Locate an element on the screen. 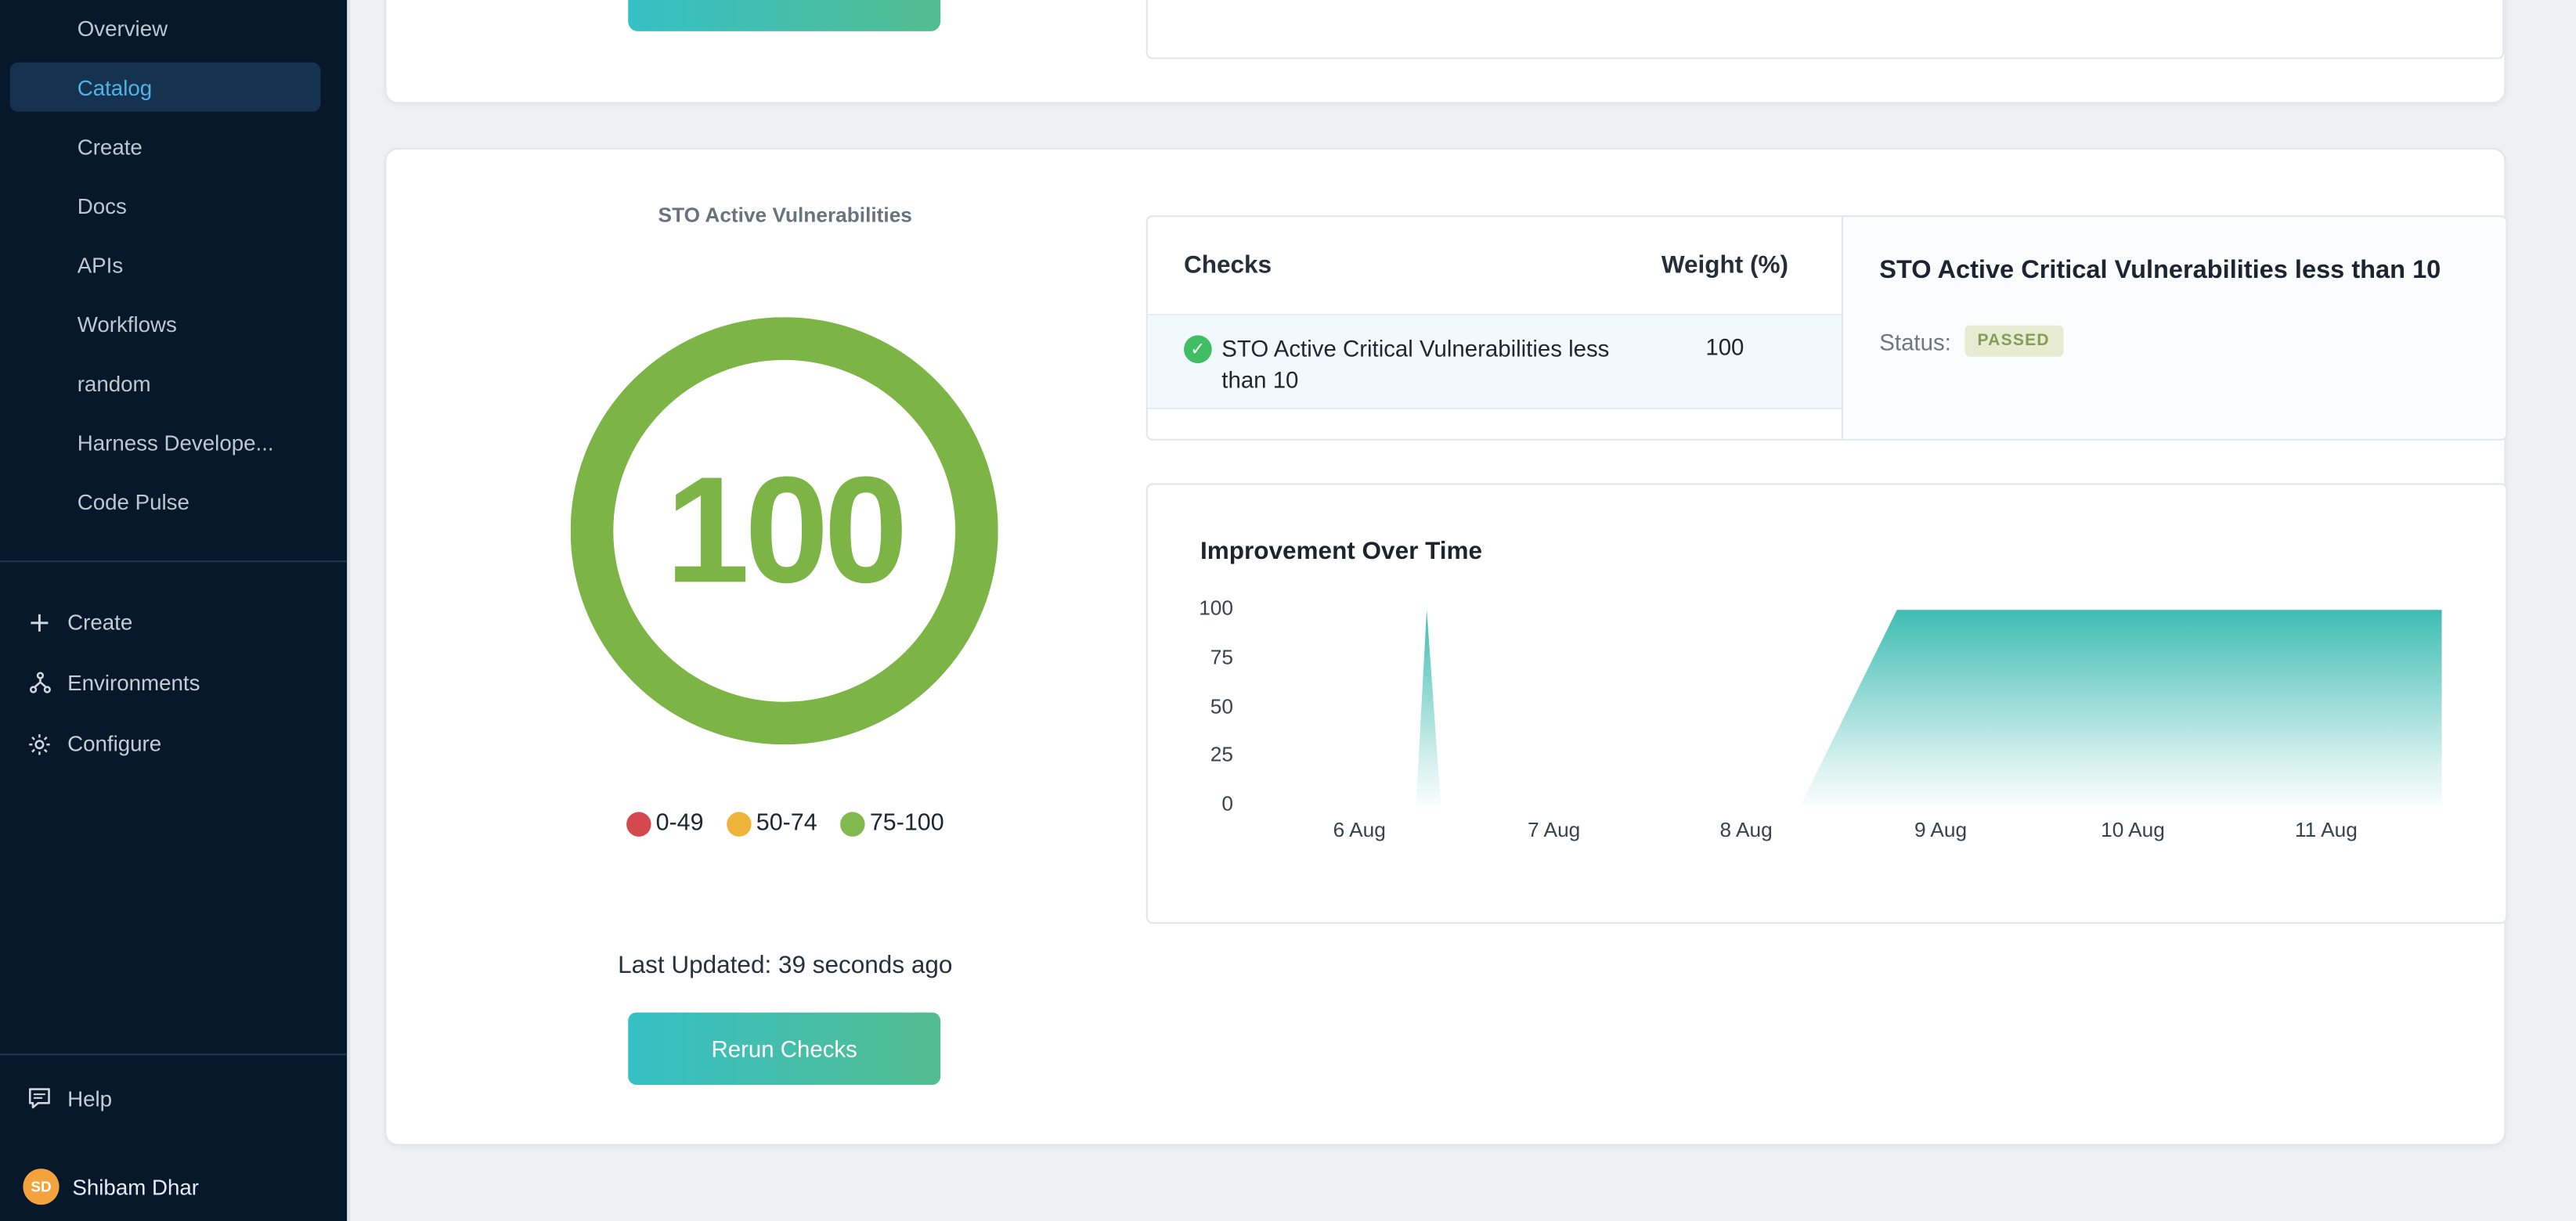 Image resolution: width=2576 pixels, height=1221 pixels. user-menu: SD Shibam Dhar is located at coordinates (173, 1187).